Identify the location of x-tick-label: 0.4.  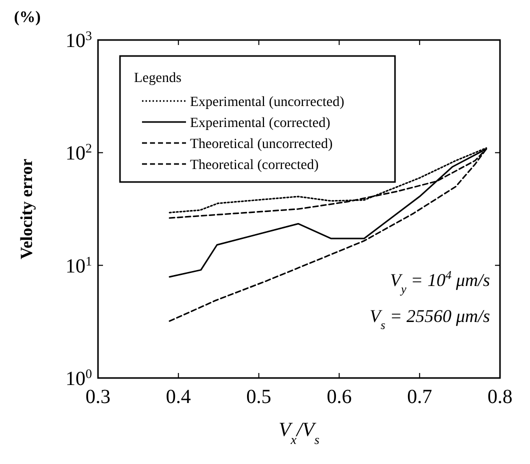
(178, 397).